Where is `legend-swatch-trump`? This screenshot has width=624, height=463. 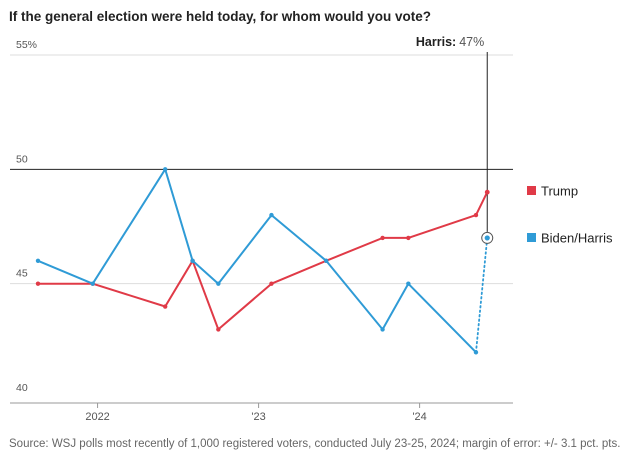
legend-swatch-trump is located at coordinates (531, 190).